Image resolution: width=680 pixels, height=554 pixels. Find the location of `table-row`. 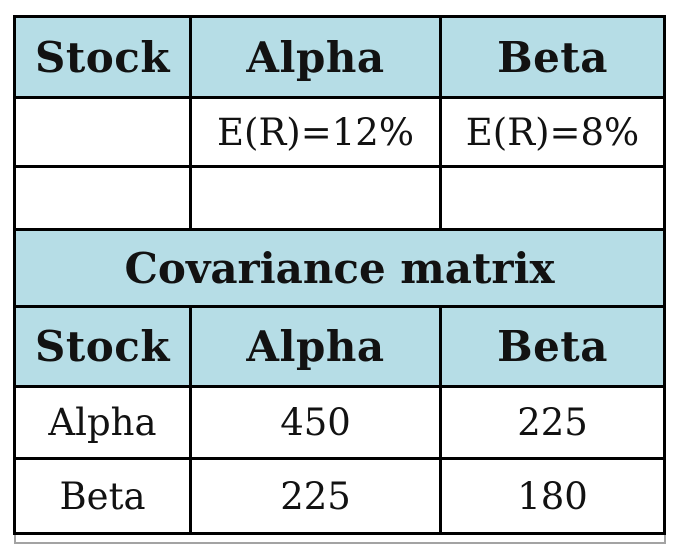

table-row is located at coordinates (339, 198).